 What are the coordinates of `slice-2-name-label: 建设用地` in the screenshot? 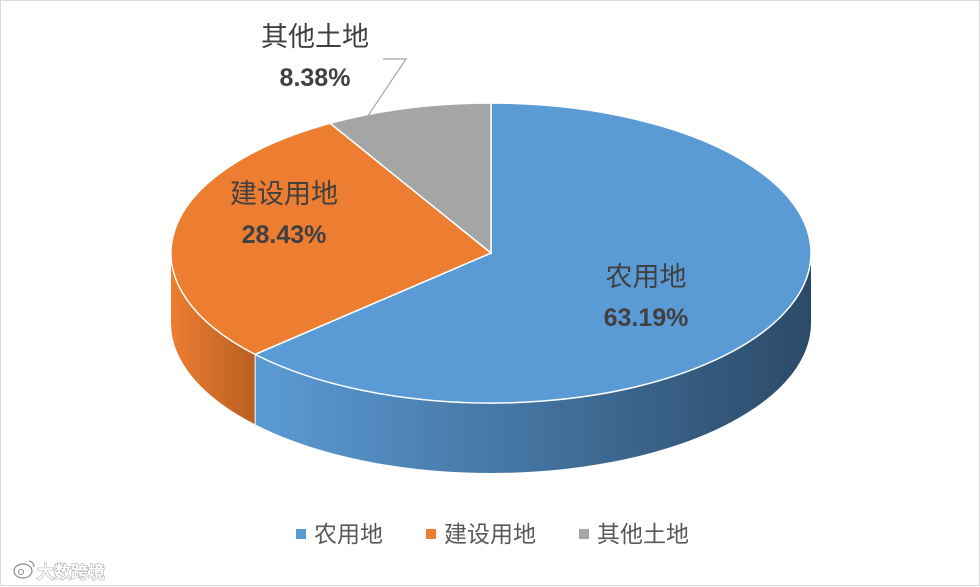 It's located at (284, 194).